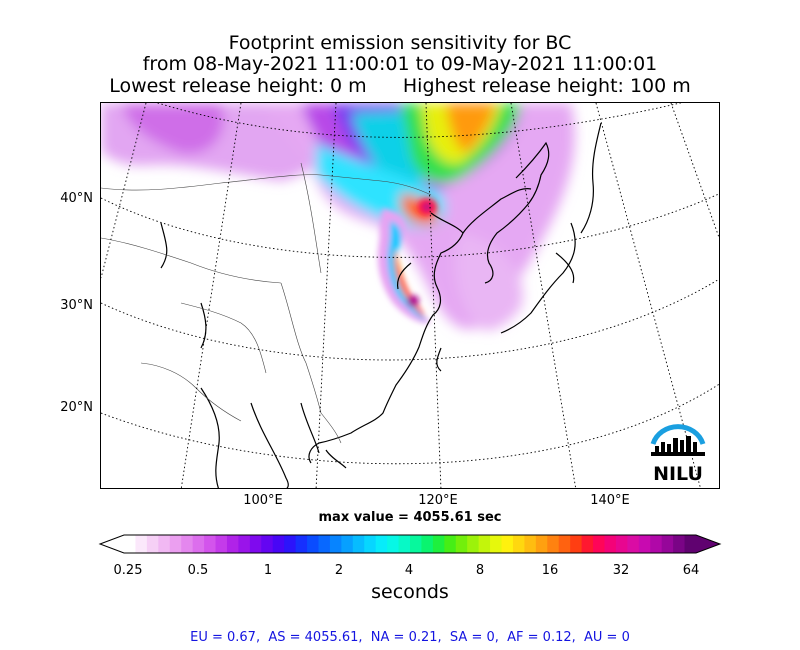 The image size is (800, 650). Describe the element at coordinates (400, 43) in the screenshot. I see `plot-title: Footprint emission sensitivity for BC` at that location.